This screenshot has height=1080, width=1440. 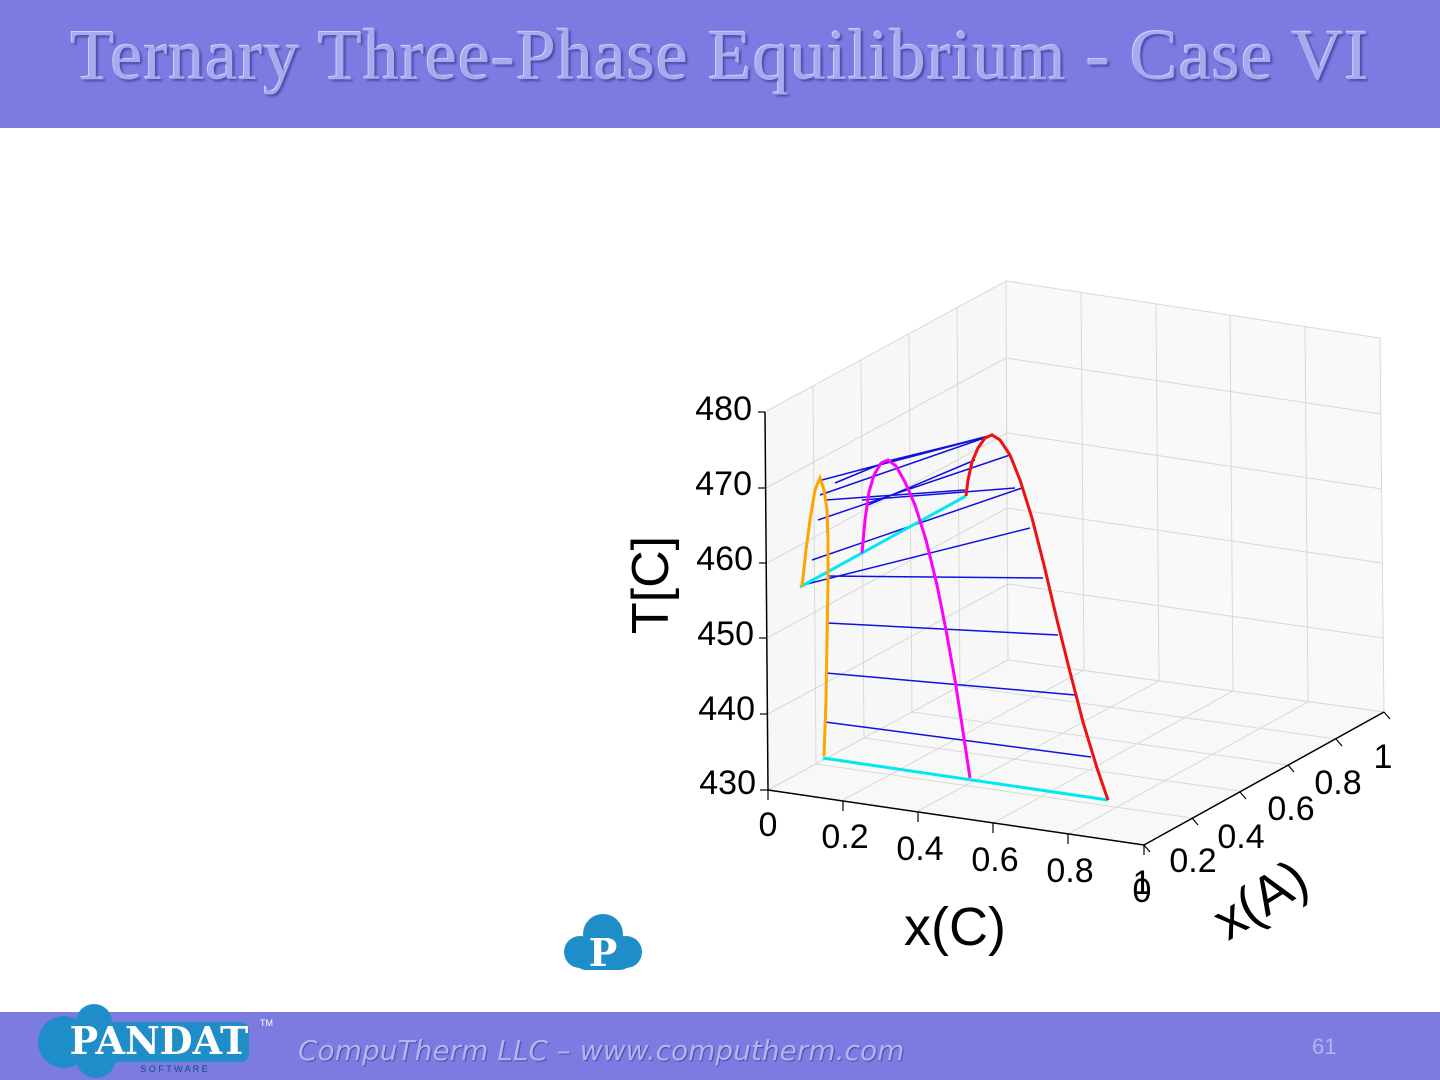 What do you see at coordinates (1290, 809) in the screenshot?
I see `y-tick-label: 0.6` at bounding box center [1290, 809].